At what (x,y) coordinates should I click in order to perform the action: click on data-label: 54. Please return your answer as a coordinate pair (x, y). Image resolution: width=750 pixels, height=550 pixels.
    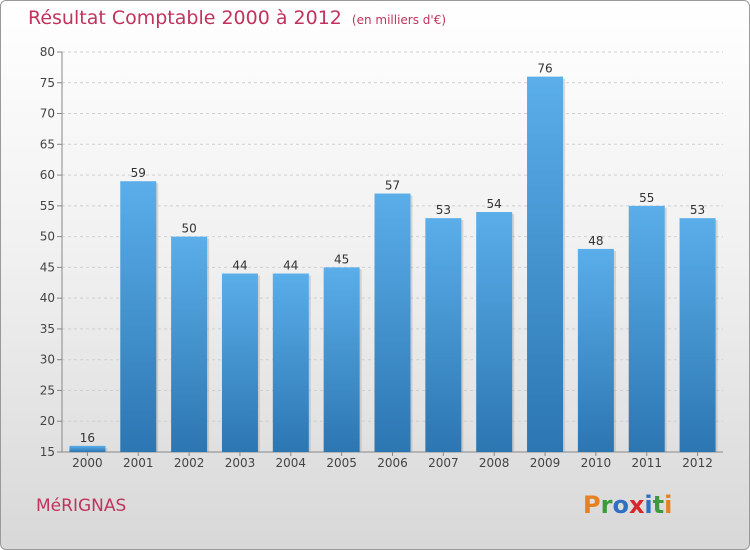
    Looking at the image, I should click on (494, 204).